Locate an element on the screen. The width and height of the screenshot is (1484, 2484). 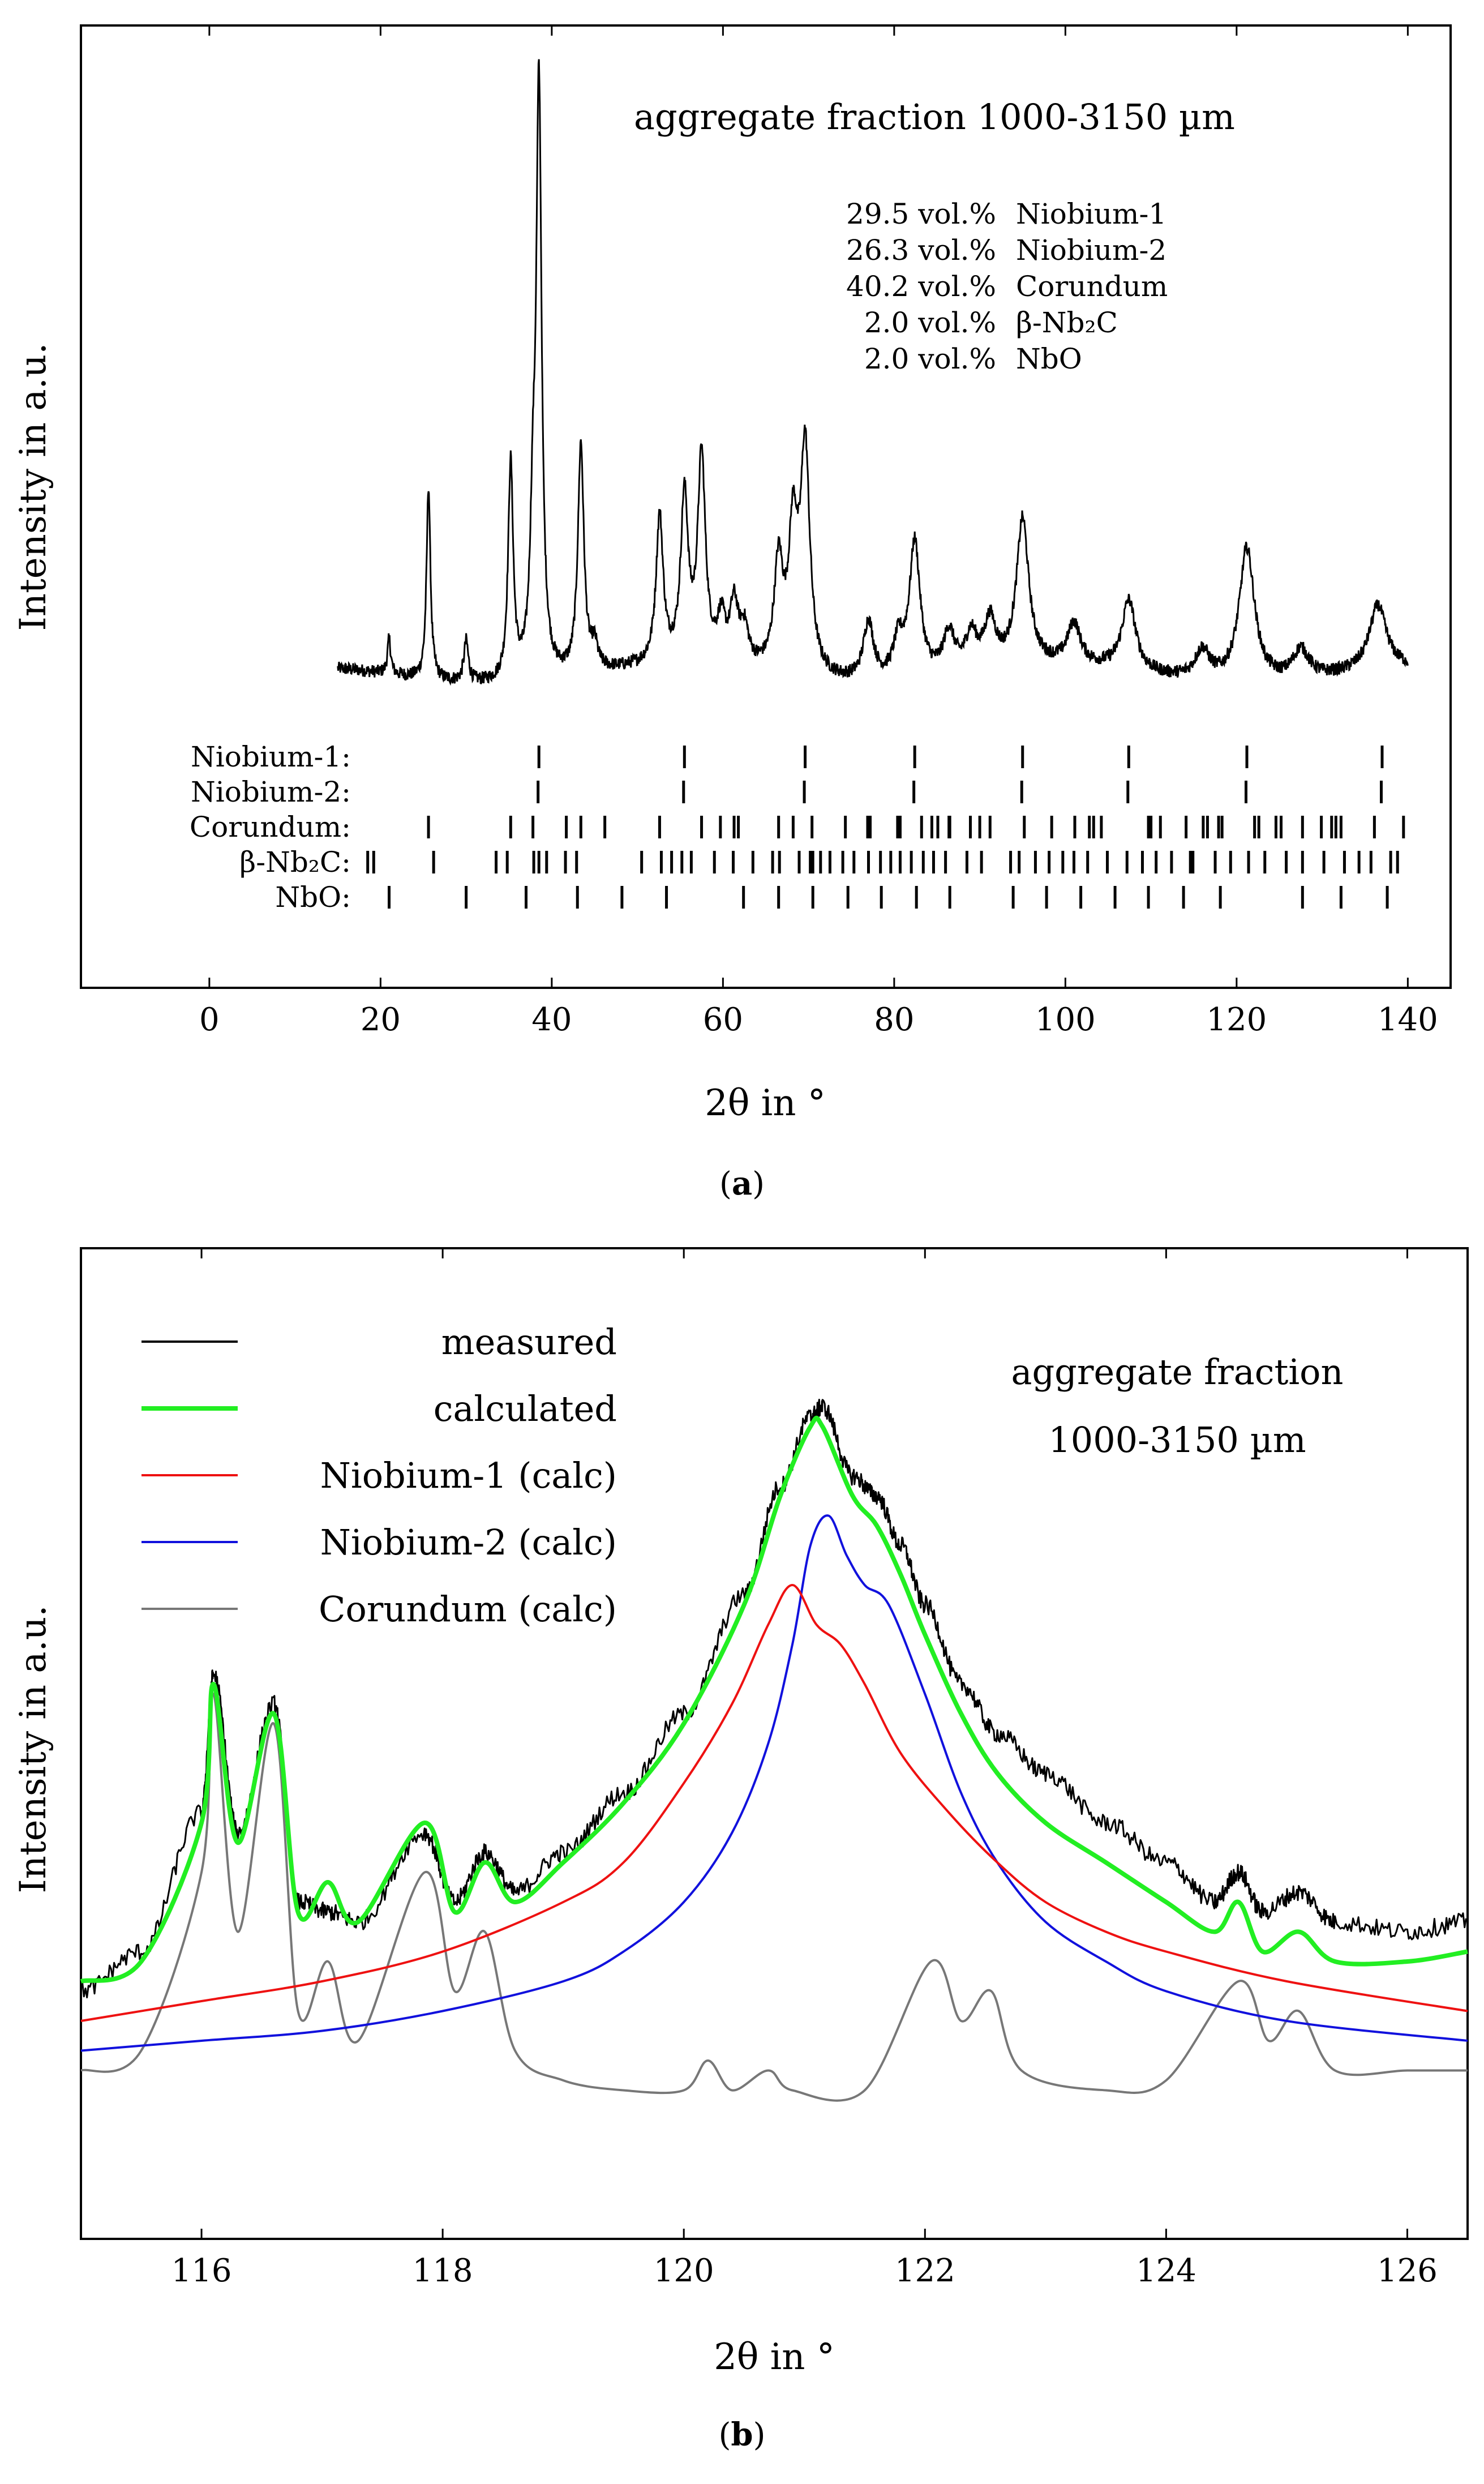
panel-a-xtick-label: 20 is located at coordinates (381, 1020).